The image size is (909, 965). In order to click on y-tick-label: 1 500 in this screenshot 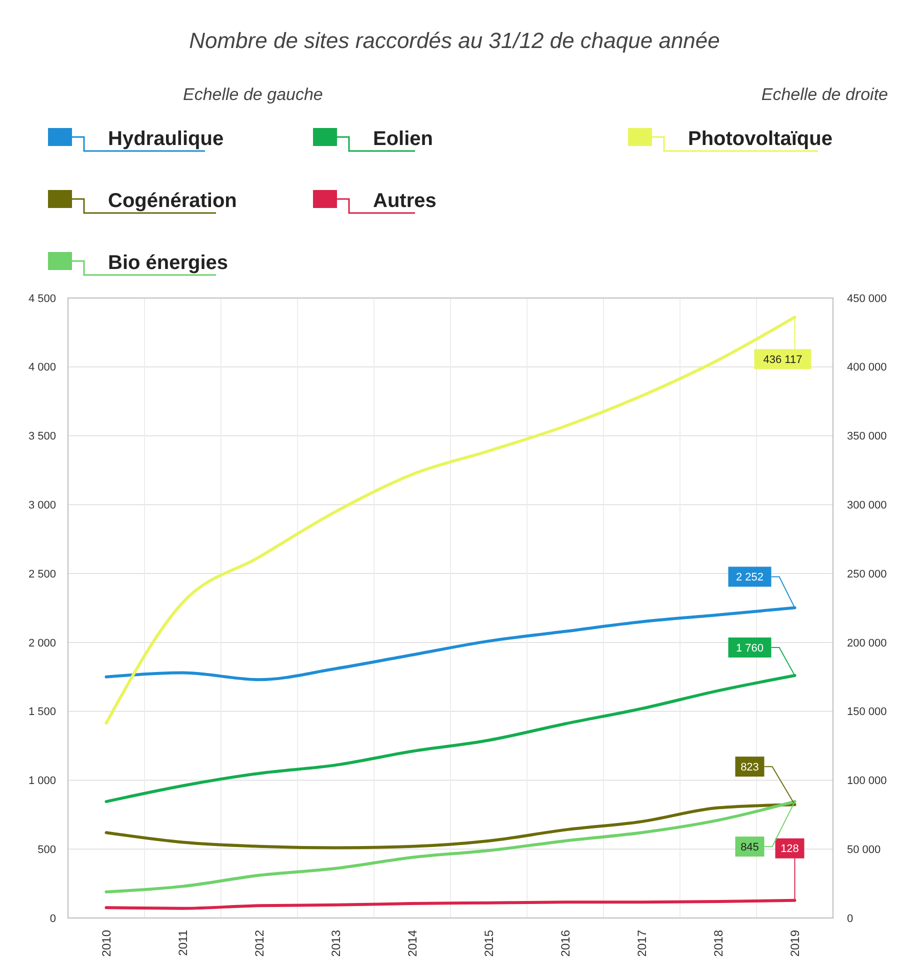, I will do `click(42, 712)`.